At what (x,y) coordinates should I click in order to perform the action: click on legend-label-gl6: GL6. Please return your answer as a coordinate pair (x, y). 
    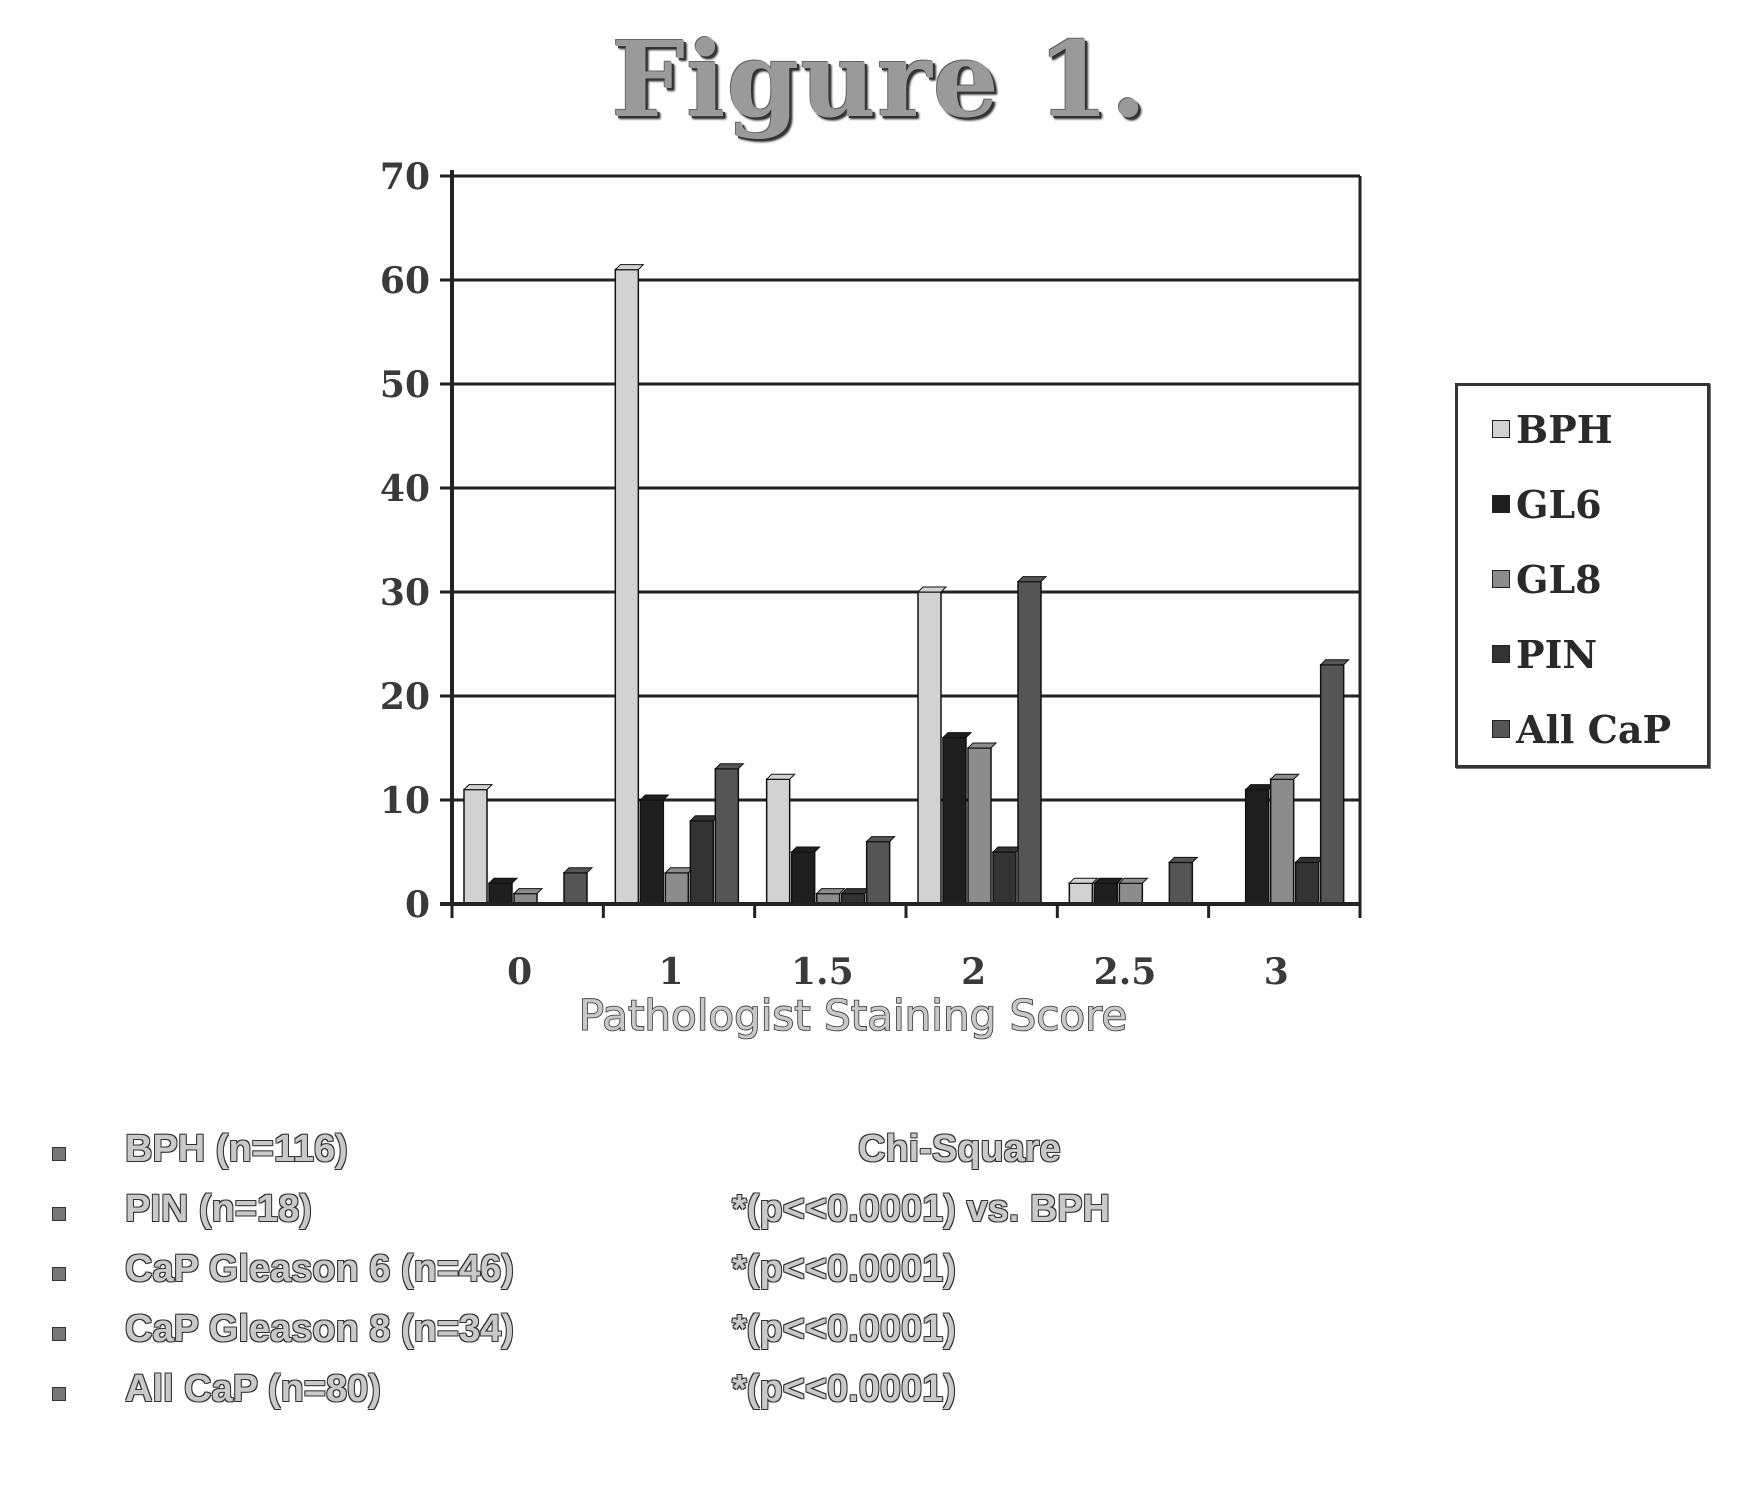
    Looking at the image, I should click on (1559, 504).